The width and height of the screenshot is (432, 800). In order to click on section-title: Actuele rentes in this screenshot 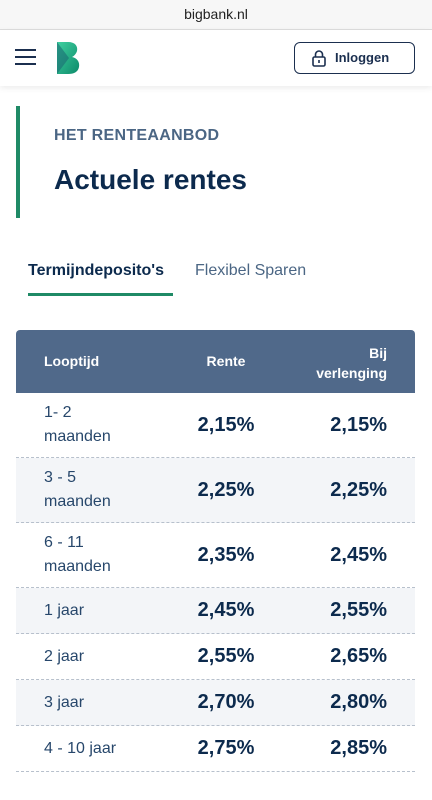, I will do `click(150, 179)`.